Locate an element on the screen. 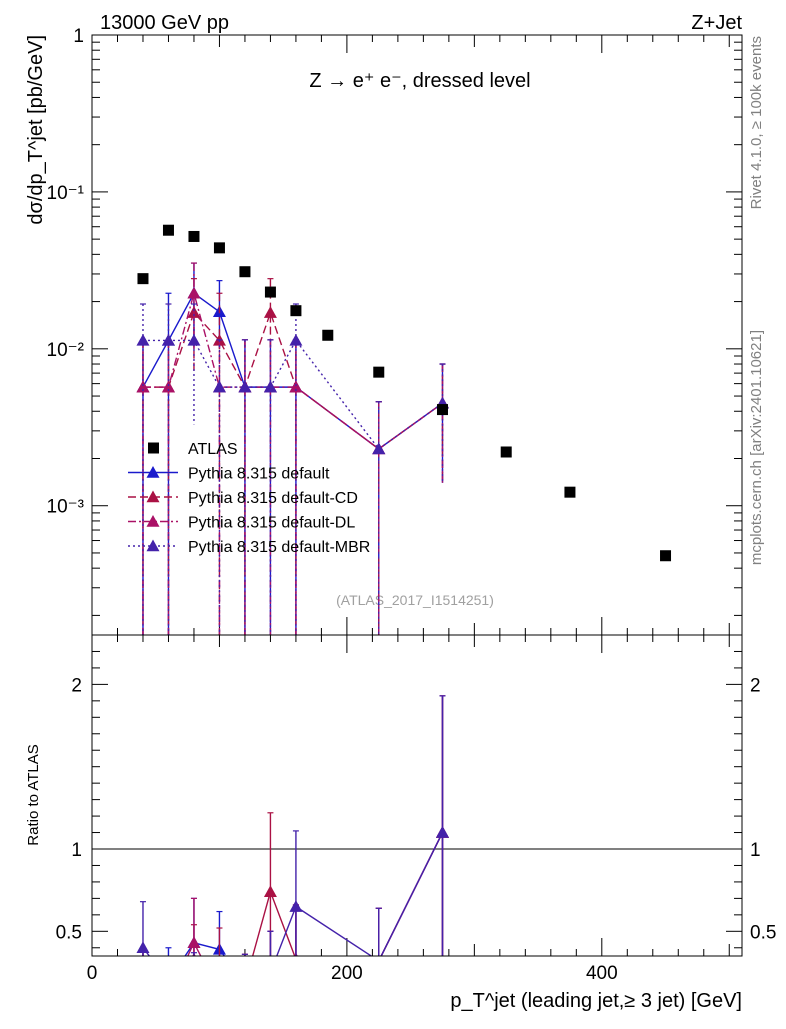 Image resolution: width=786 pixels, height=1029 pixels. header-left-label: 13000 GeV pp is located at coordinates (164, 23).